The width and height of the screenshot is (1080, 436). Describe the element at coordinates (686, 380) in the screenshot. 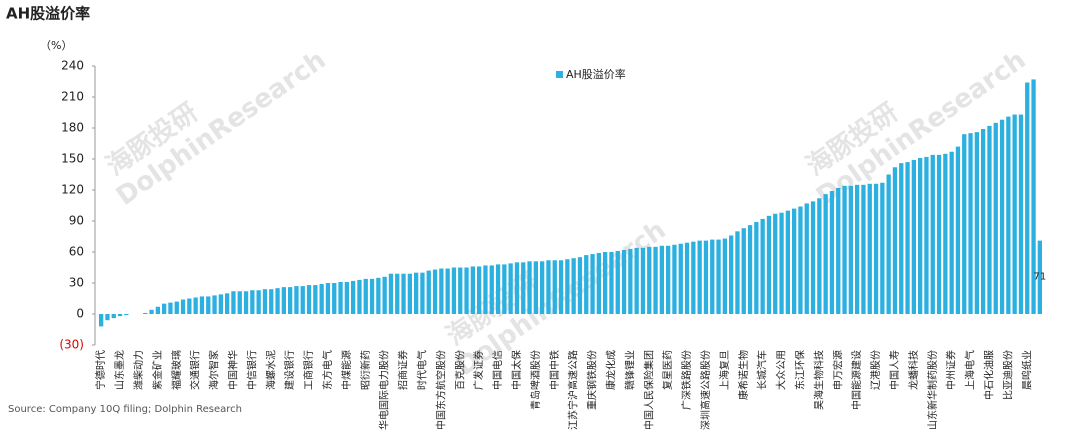

I see `x-tick-label: 广深铁路股份` at that location.